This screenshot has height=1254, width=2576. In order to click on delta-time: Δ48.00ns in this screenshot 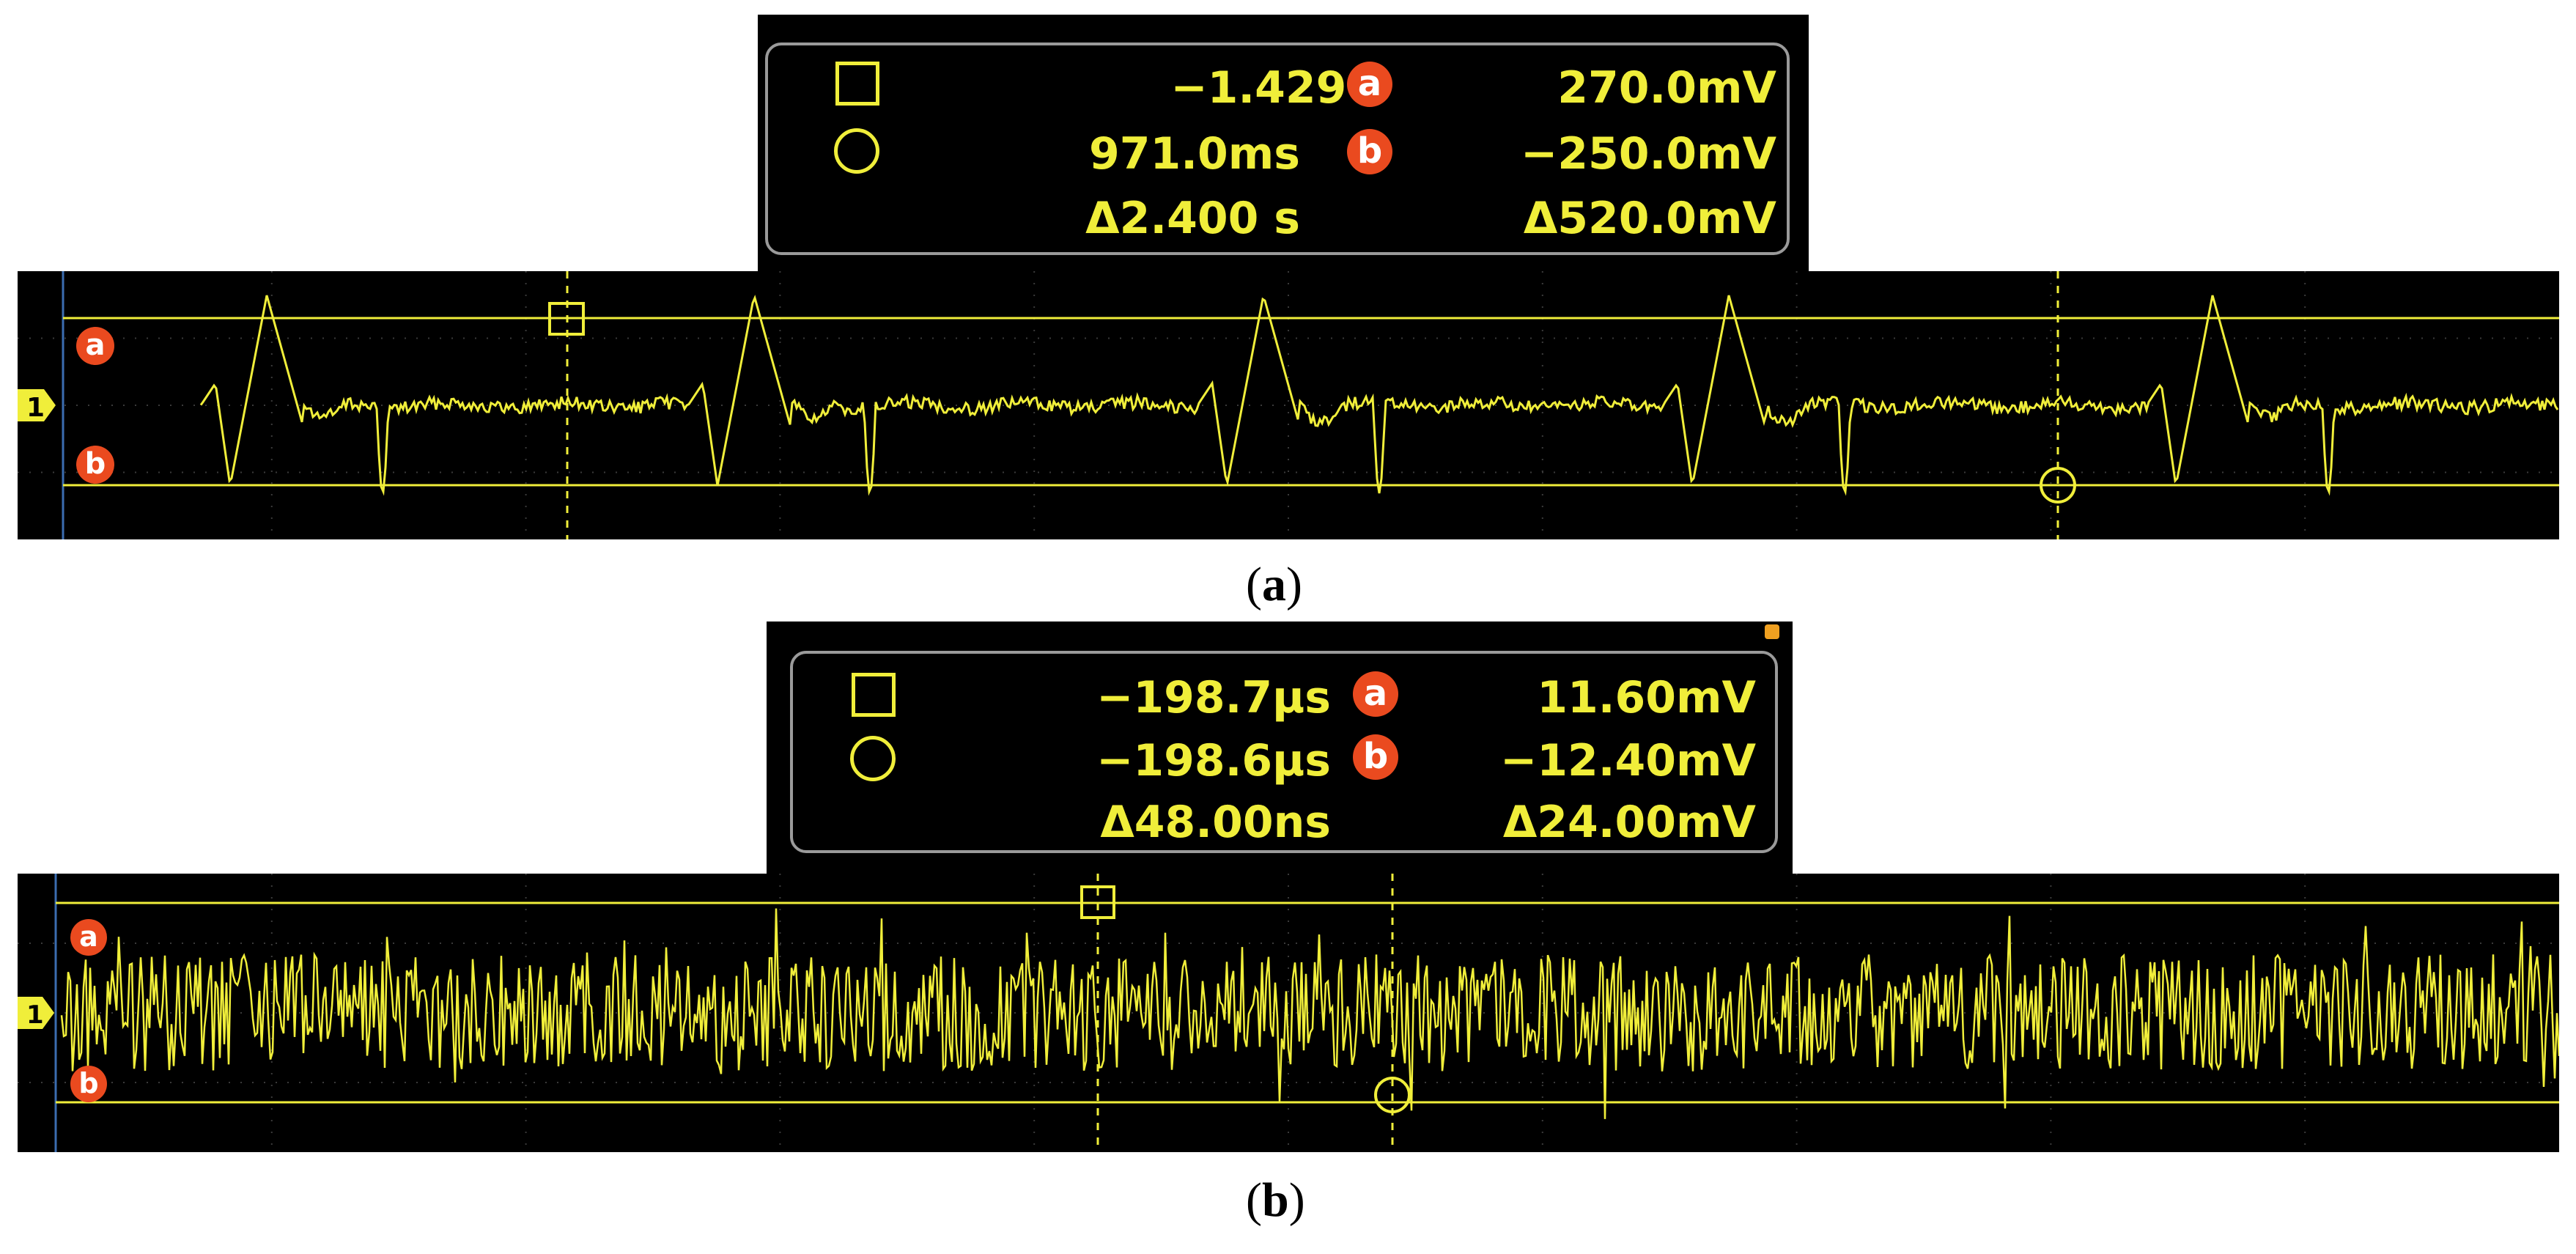, I will do `click(1215, 822)`.